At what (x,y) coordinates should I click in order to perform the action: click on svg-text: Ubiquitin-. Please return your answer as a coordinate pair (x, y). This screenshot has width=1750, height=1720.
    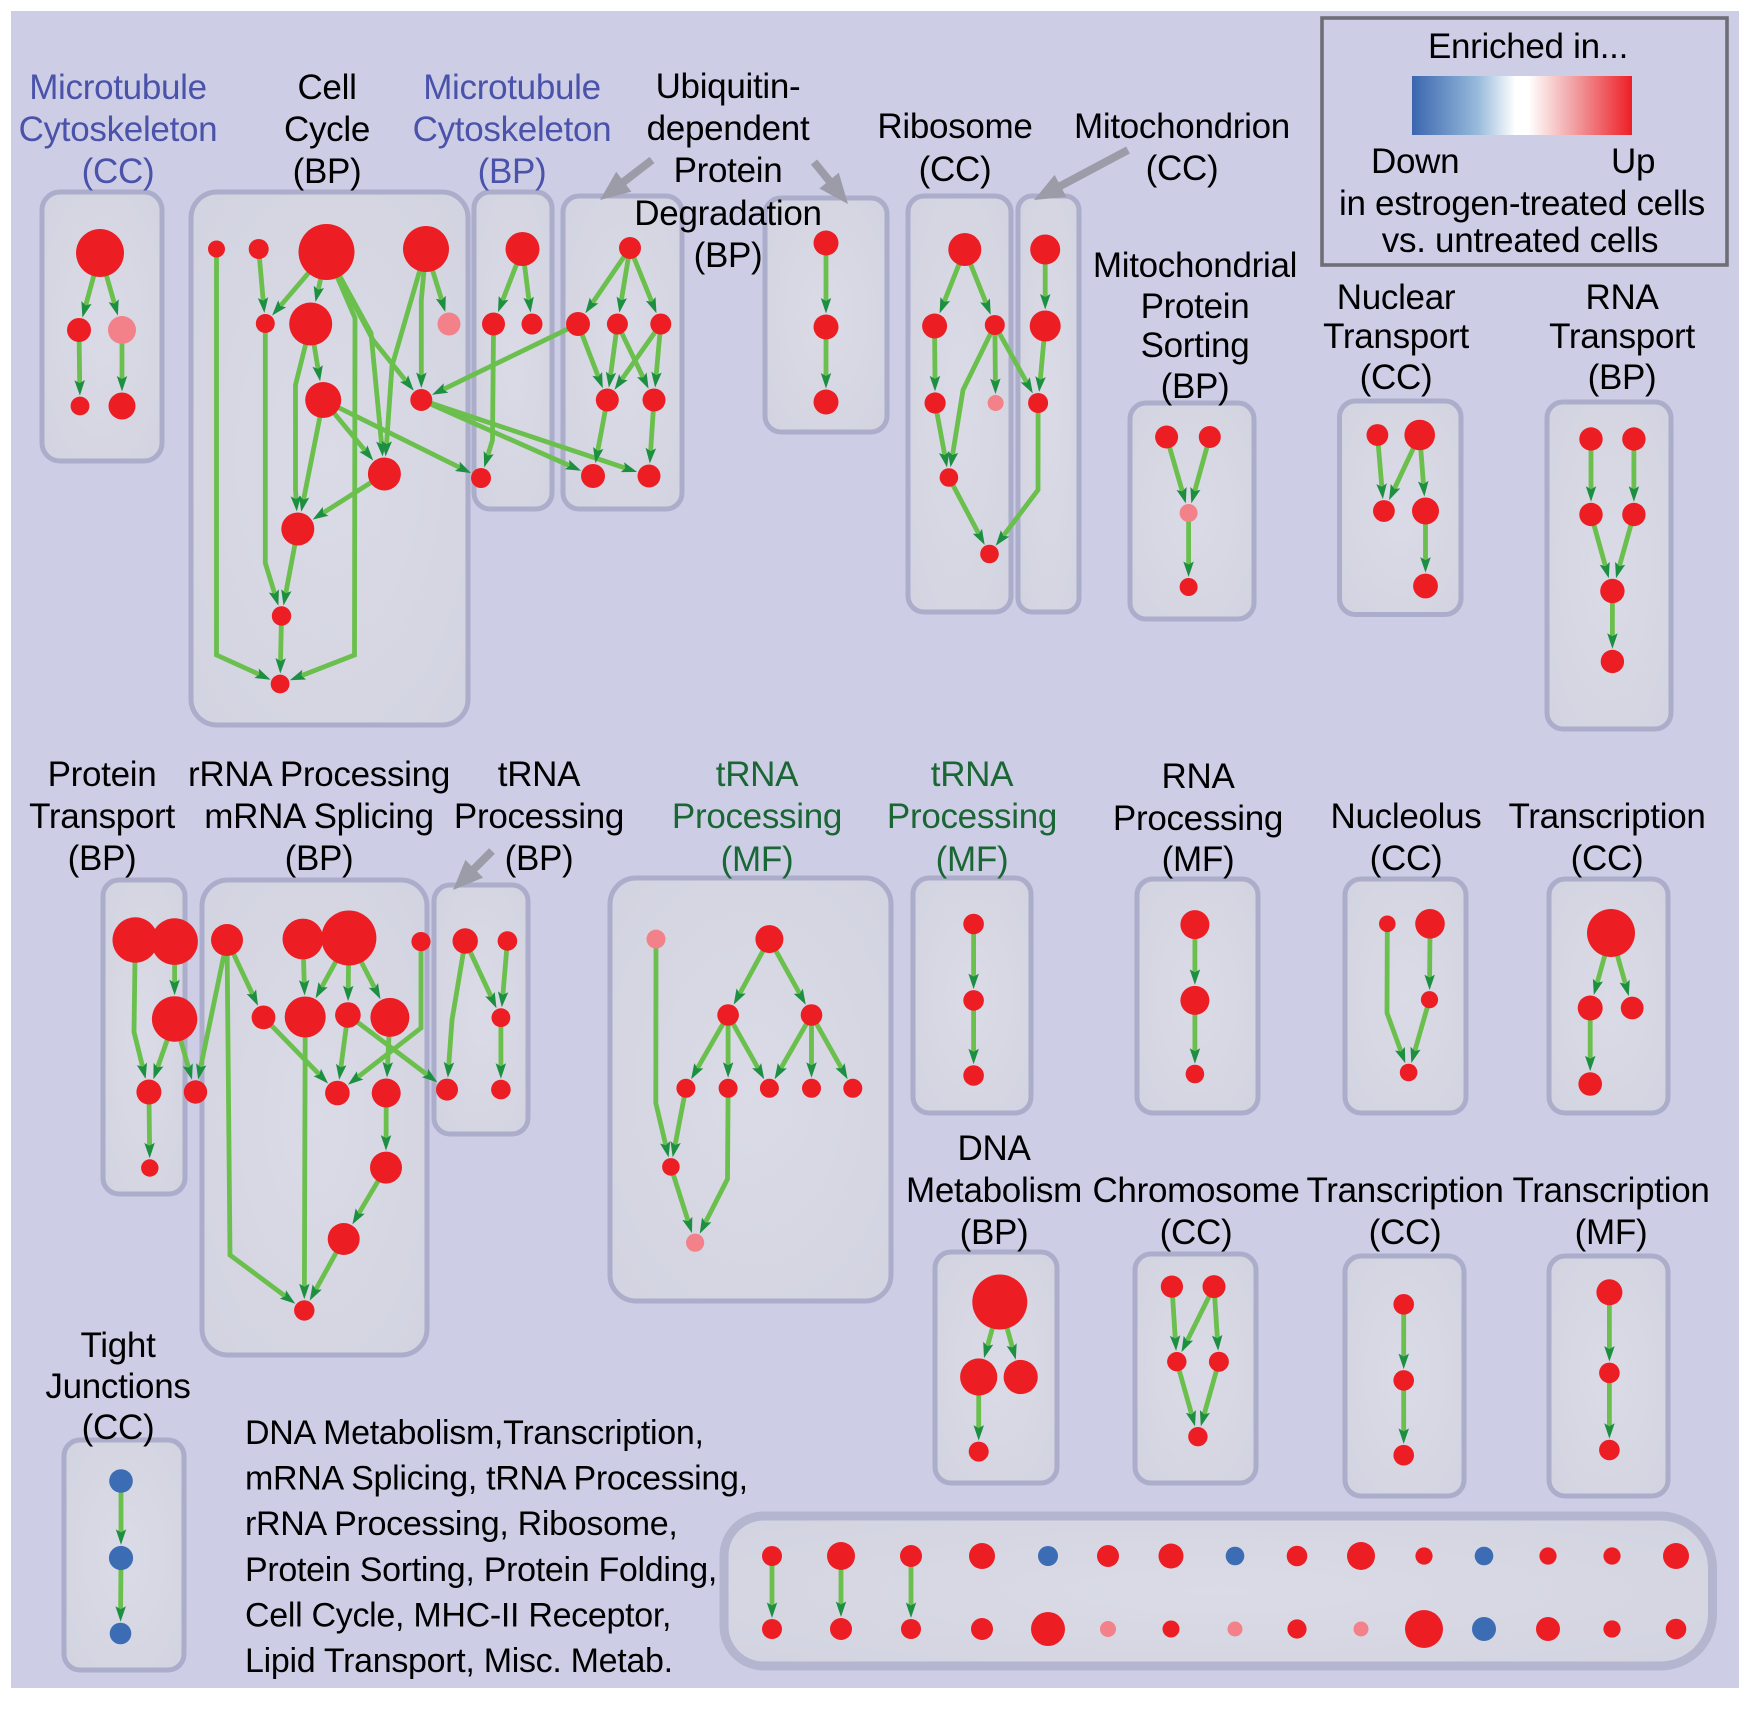
    Looking at the image, I should click on (728, 86).